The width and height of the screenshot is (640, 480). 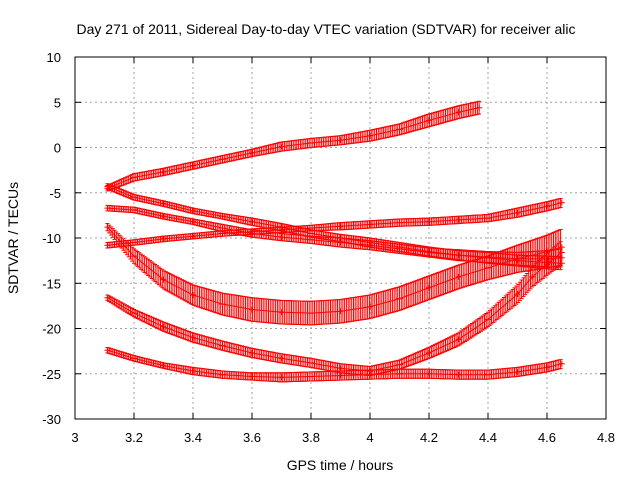 I want to click on series-bottom-flat, so click(x=334, y=365).